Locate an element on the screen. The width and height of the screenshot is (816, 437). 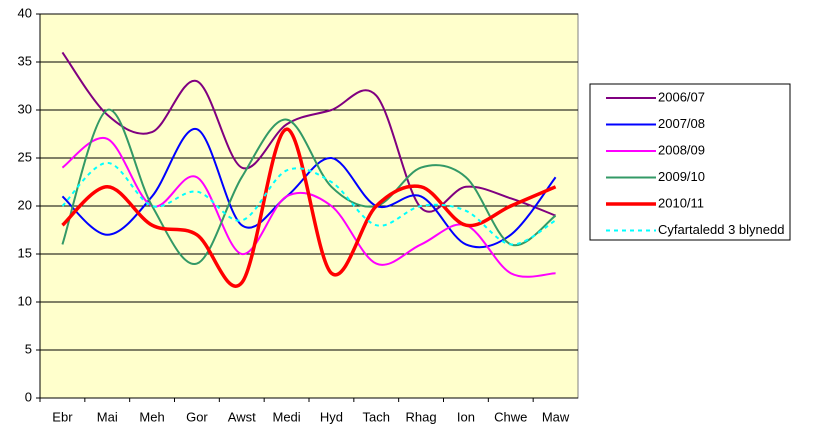
y-tick-label: 15 is located at coordinates (25, 252).